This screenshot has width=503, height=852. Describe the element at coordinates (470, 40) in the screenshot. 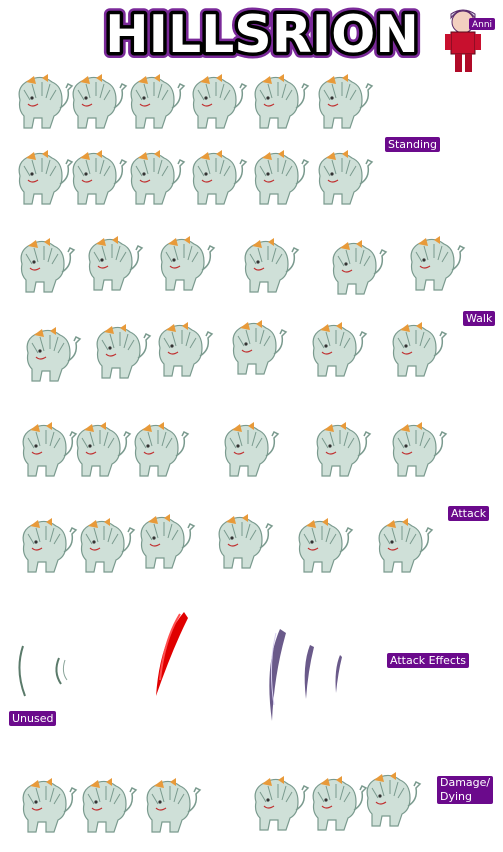

I see `anni-avatar-icon: Anni` at that location.